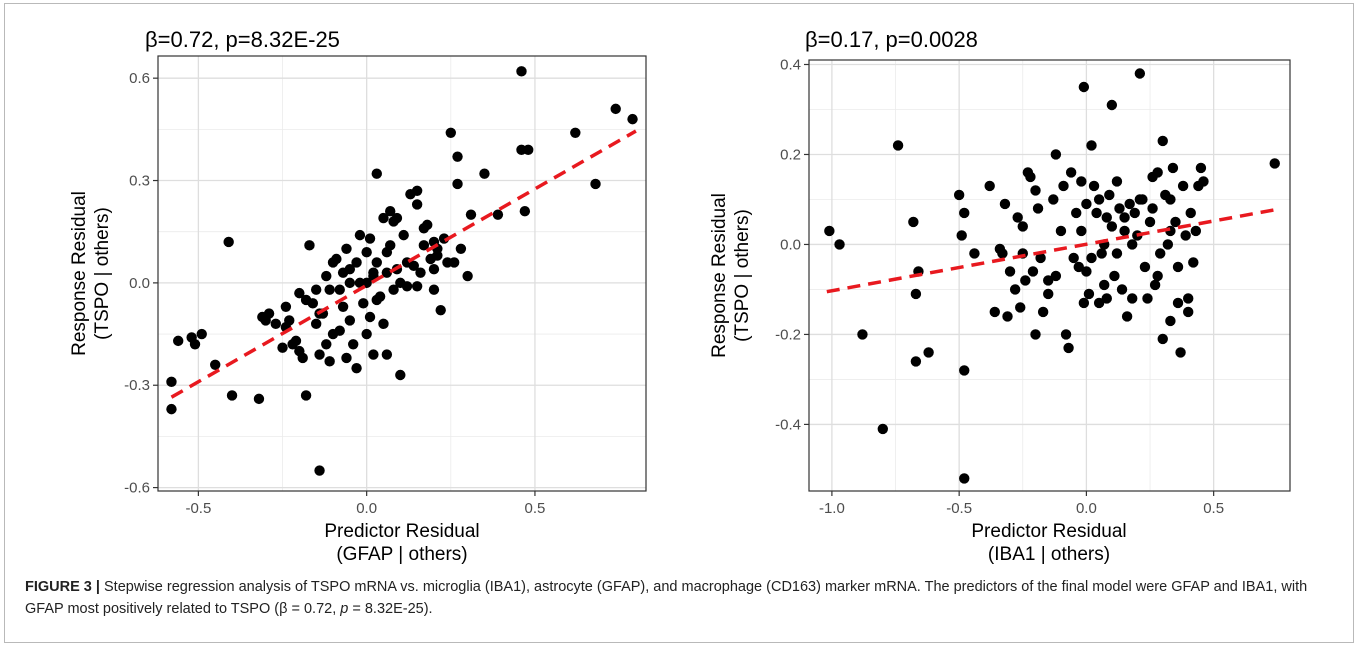 The width and height of the screenshot is (1358, 647). I want to click on chart-title: β=0.72, p=8.32E-25, so click(242, 39).